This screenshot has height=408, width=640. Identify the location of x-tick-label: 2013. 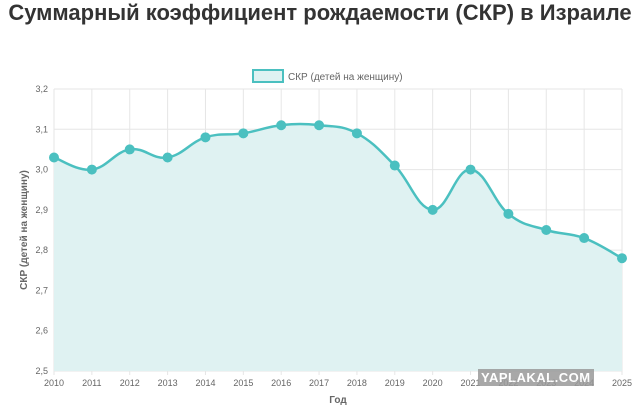
(168, 383).